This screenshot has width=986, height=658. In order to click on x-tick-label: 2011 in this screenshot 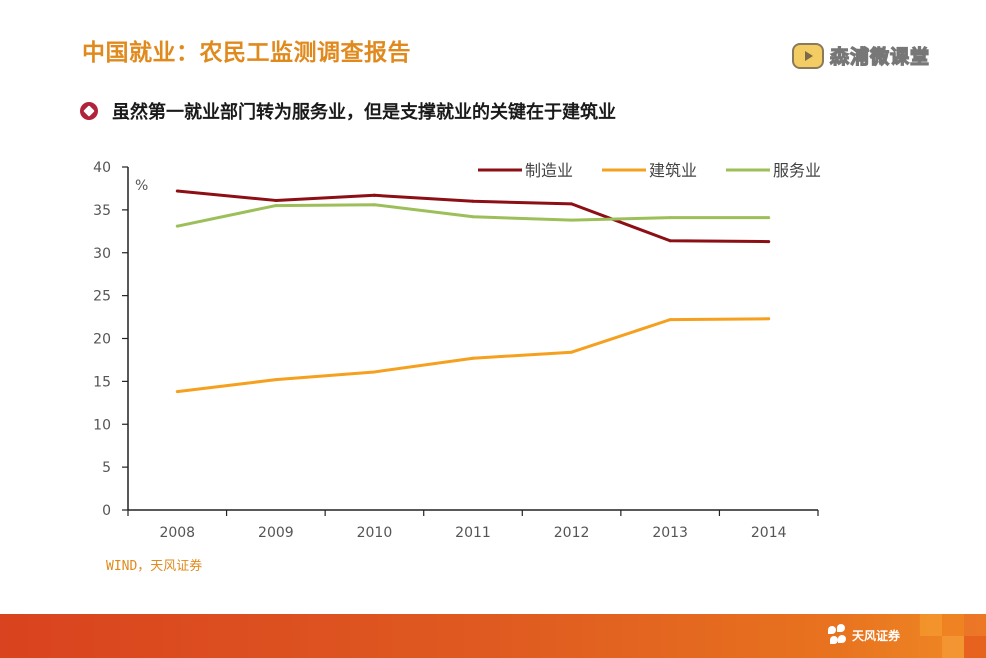, I will do `click(473, 533)`.